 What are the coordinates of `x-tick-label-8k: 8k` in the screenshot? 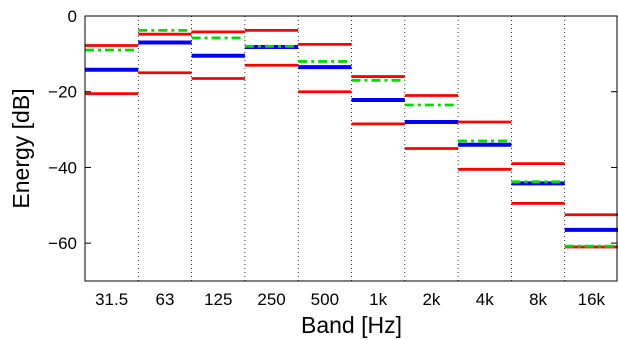 It's located at (538, 299).